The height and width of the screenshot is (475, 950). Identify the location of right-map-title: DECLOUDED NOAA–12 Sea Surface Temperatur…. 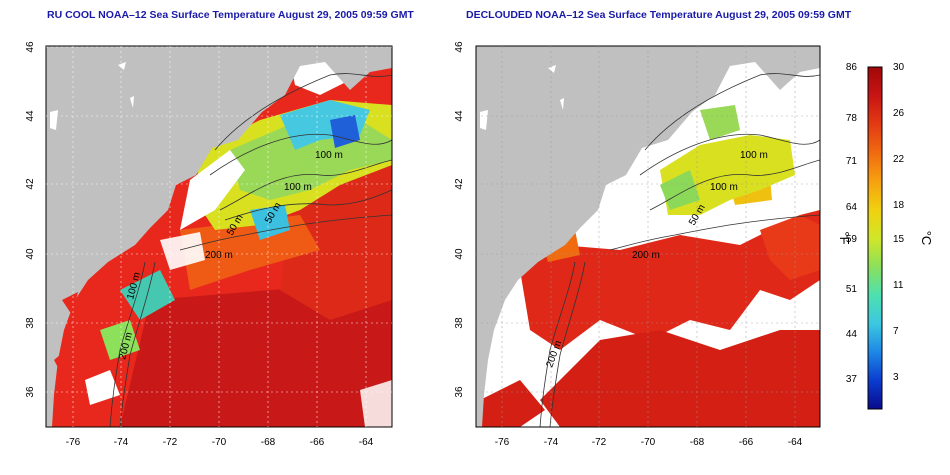
(659, 15).